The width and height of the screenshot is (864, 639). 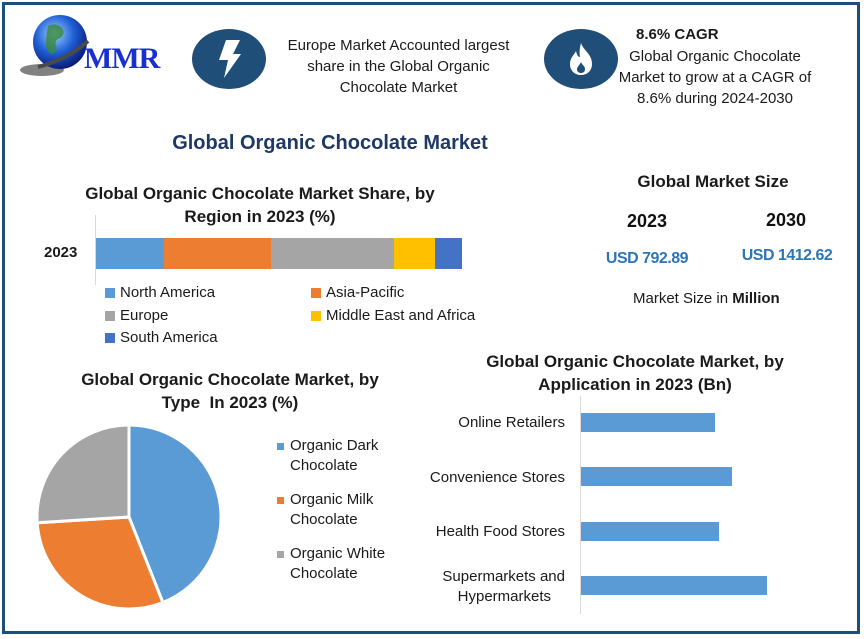 I want to click on highlight-line: Europe Market Accounted largest, so click(x=398, y=45).